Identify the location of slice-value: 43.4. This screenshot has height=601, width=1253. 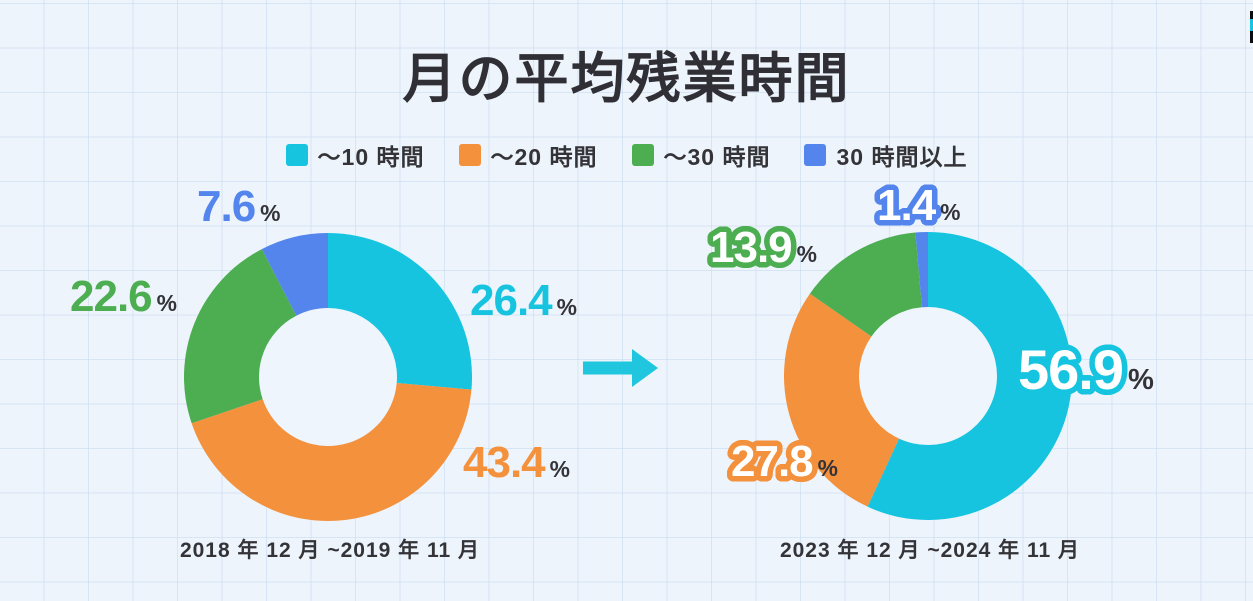
(504, 462).